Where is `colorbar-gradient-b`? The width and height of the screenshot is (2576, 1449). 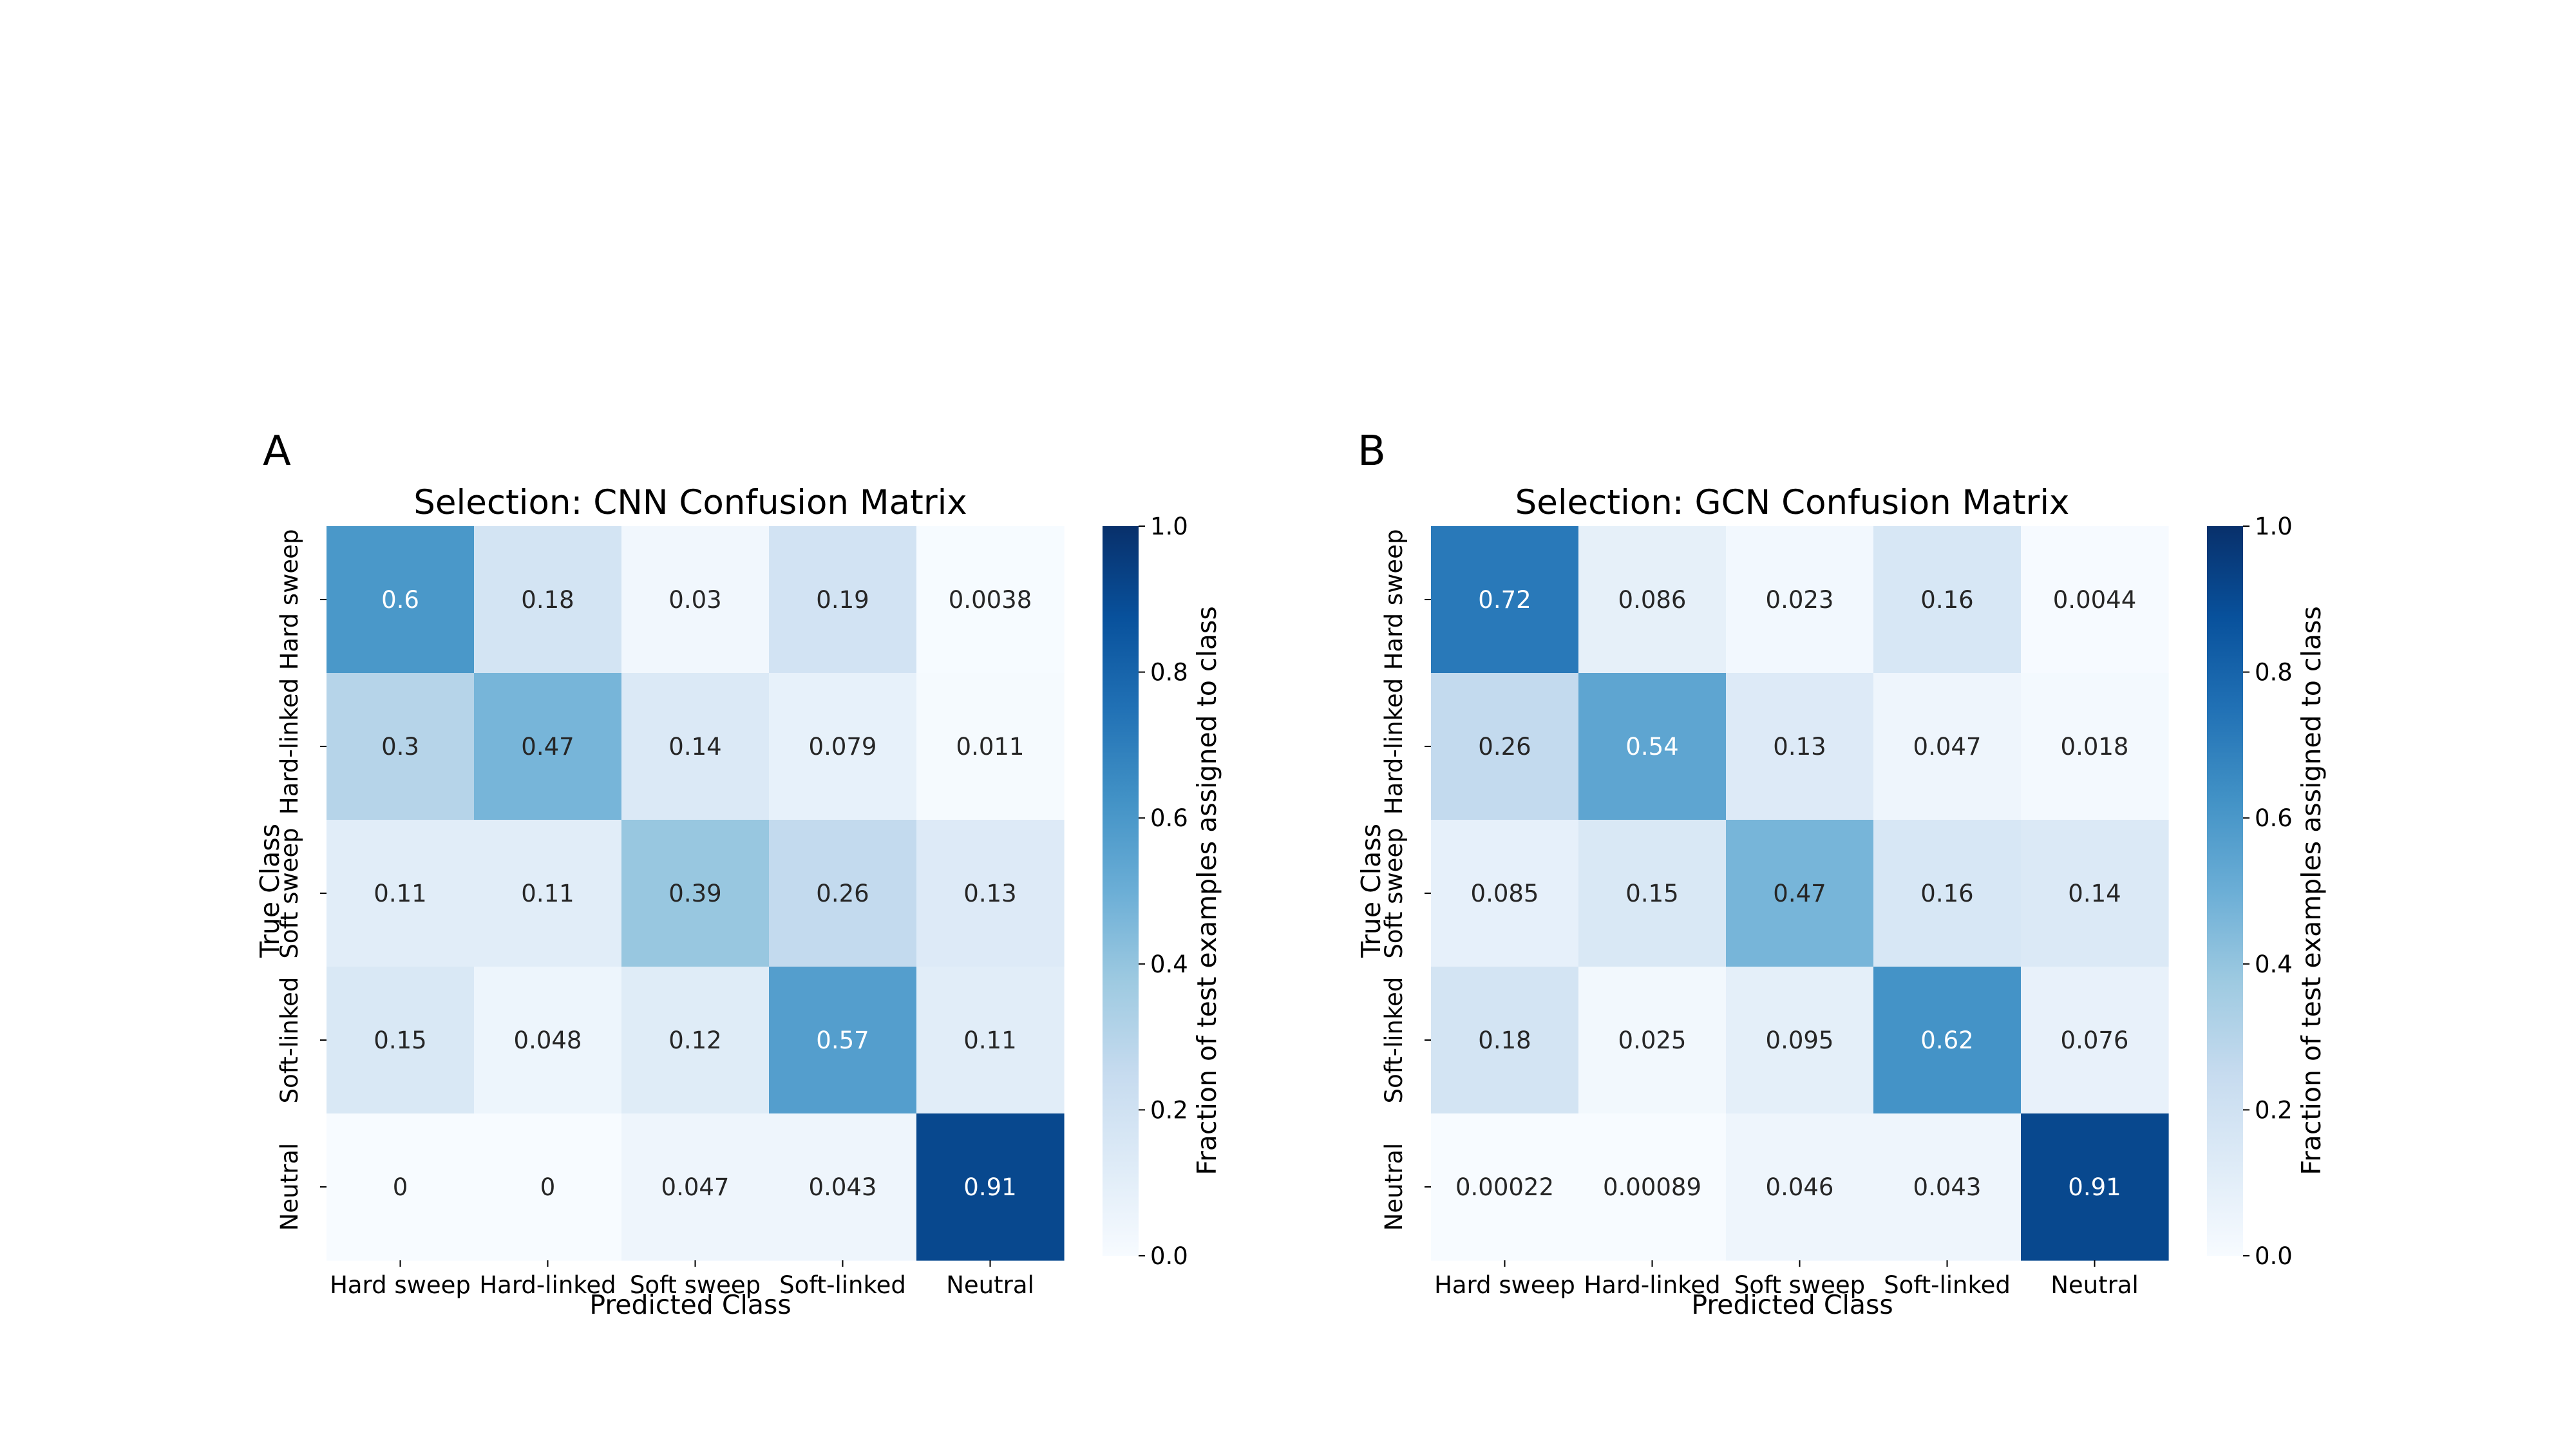 colorbar-gradient-b is located at coordinates (2225, 891).